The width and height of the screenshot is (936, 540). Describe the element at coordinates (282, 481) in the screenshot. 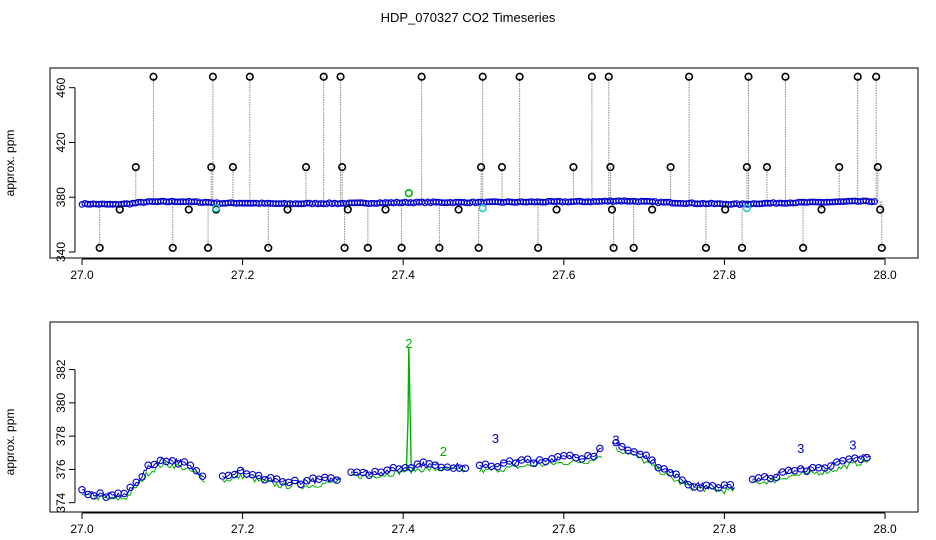

I see `bottom-green-line` at that location.